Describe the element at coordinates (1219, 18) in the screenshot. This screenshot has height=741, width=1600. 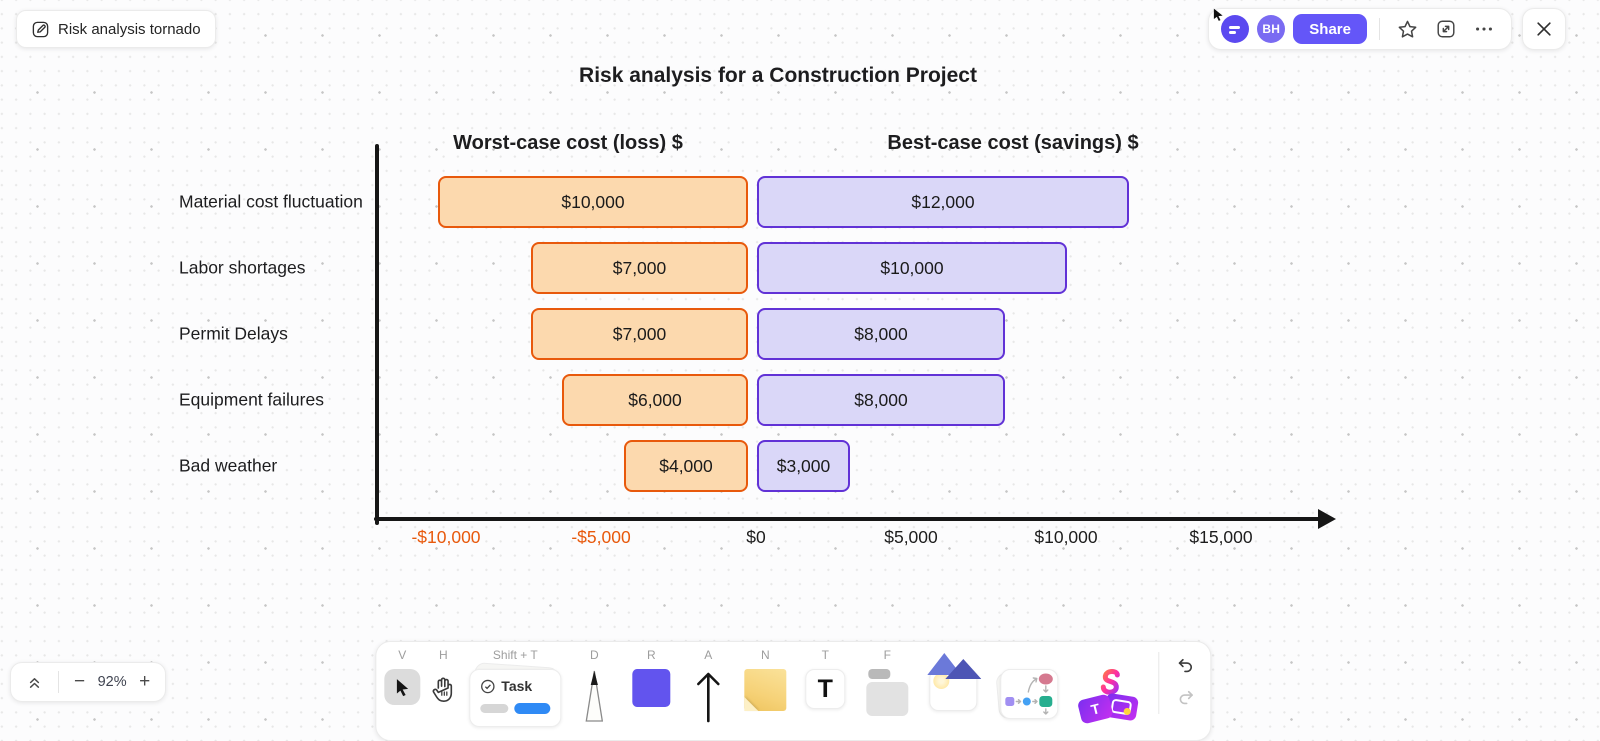
I see `collaborator-cursor-icon` at that location.